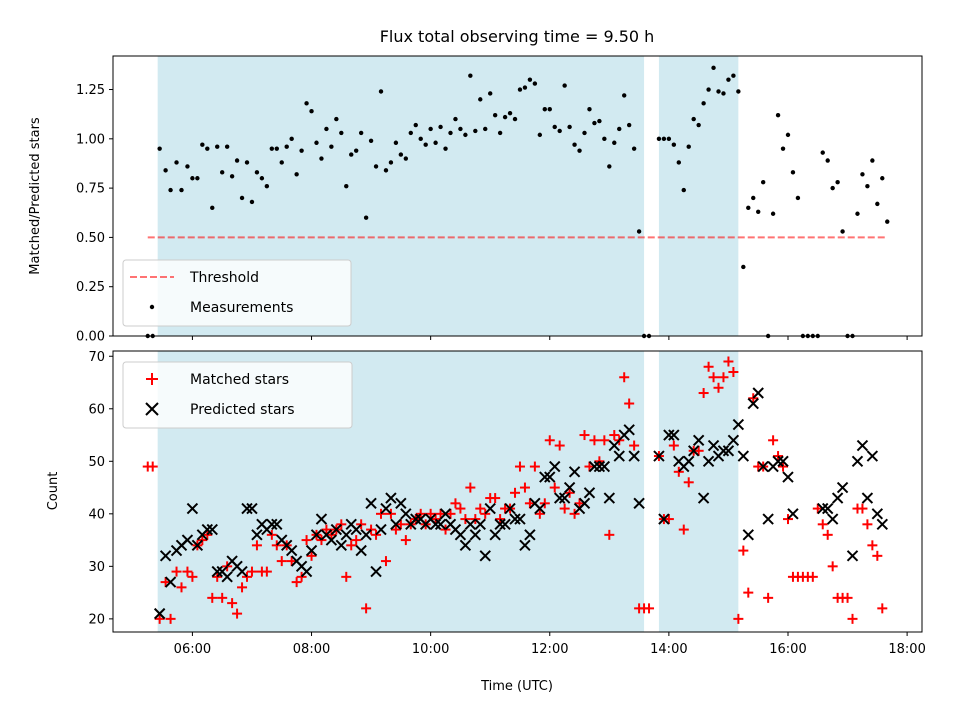  I want to click on predicted-legend-label: Predicted stars, so click(242, 410).